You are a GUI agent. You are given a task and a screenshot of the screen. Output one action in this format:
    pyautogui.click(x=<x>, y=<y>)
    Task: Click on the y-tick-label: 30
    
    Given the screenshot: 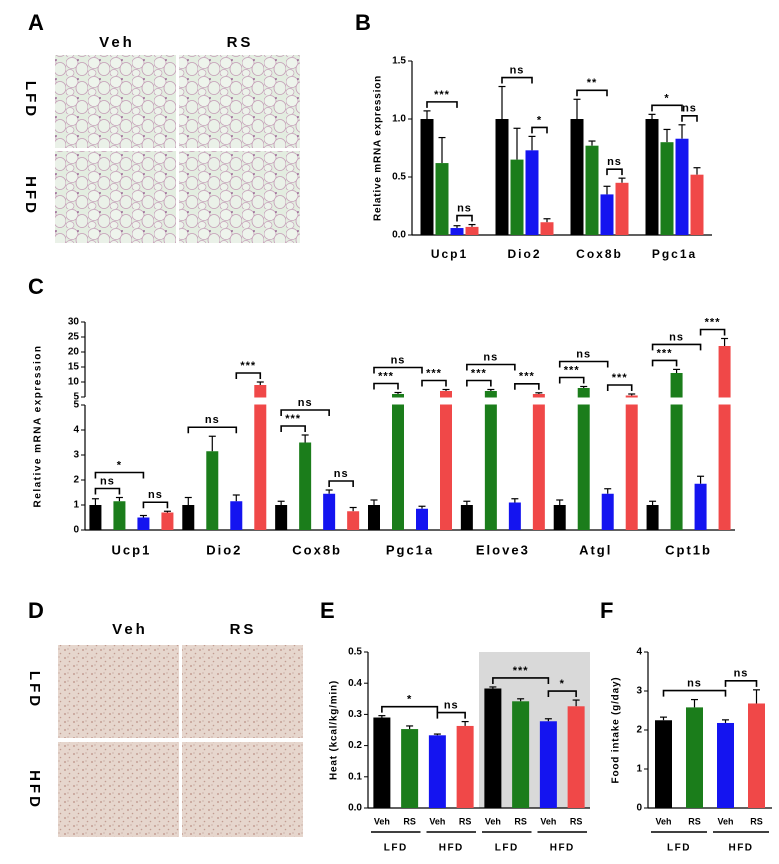 What is the action you would take?
    pyautogui.click(x=74, y=322)
    